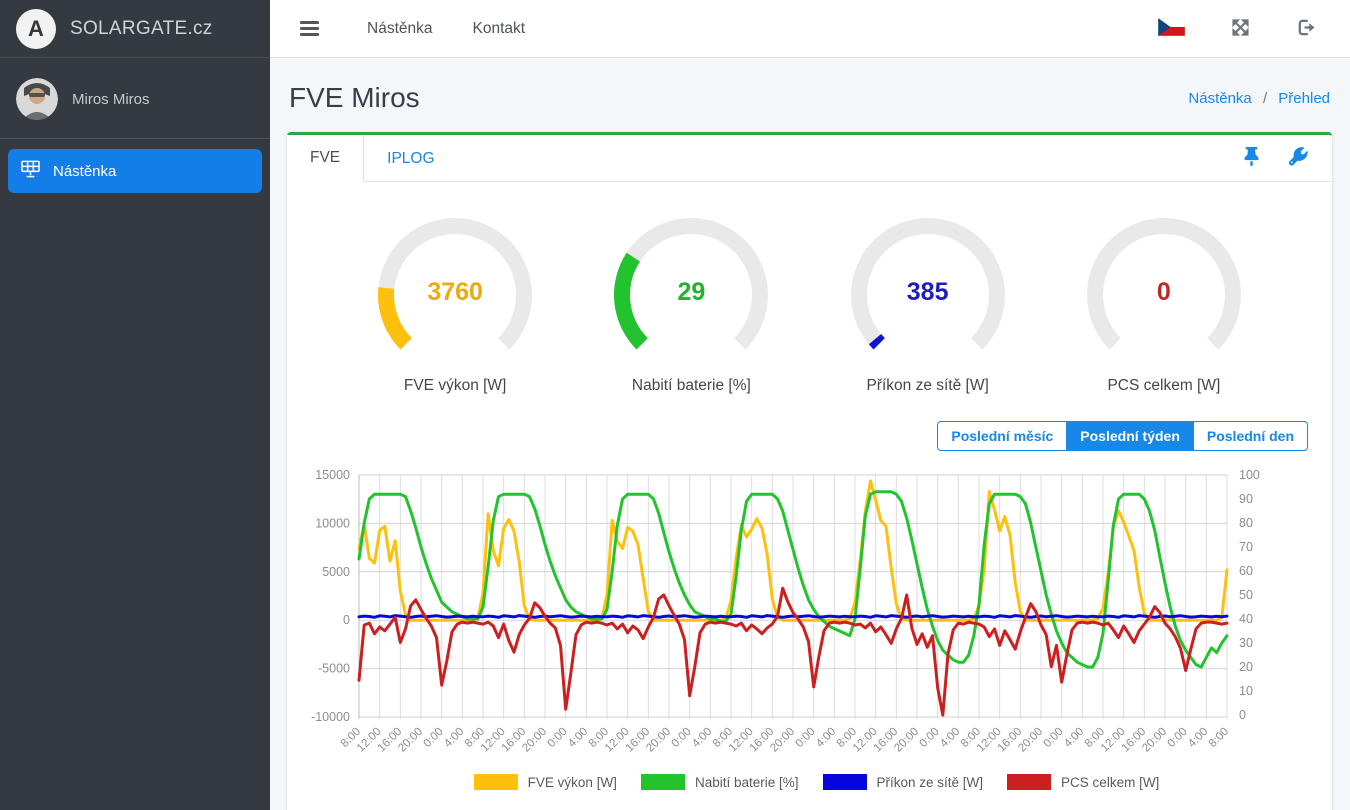 Image resolution: width=1350 pixels, height=810 pixels. I want to click on legend-item-pcs: PCS celkem [W], so click(1083, 782).